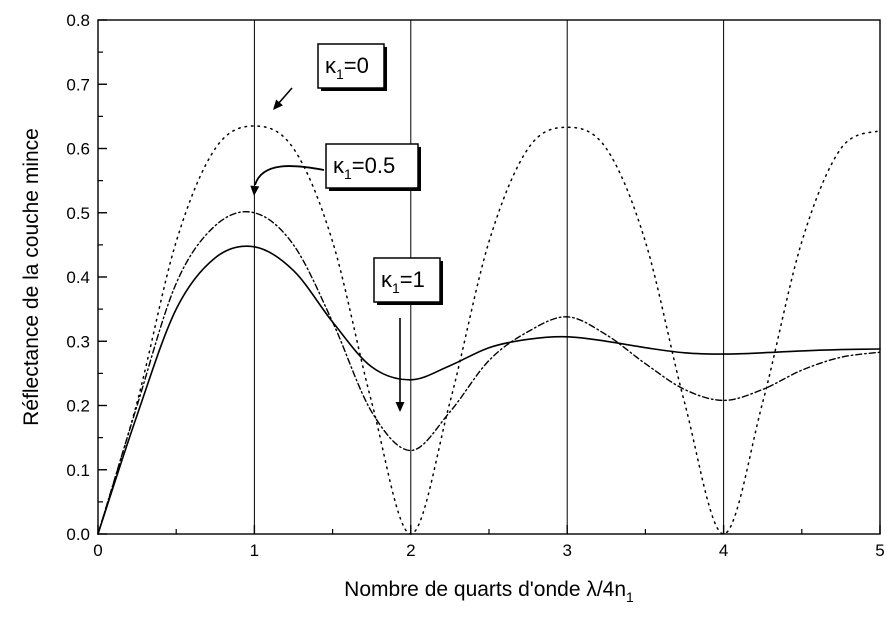 The width and height of the screenshot is (887, 621). Describe the element at coordinates (410, 550) in the screenshot. I see `x-tick-label: 2` at that location.